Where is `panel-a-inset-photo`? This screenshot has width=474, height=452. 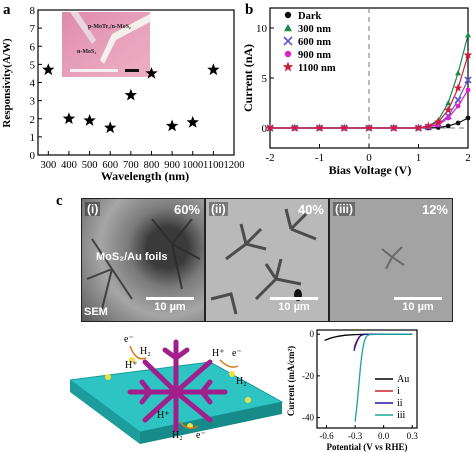 panel-a-inset-photo is located at coordinates (106, 44).